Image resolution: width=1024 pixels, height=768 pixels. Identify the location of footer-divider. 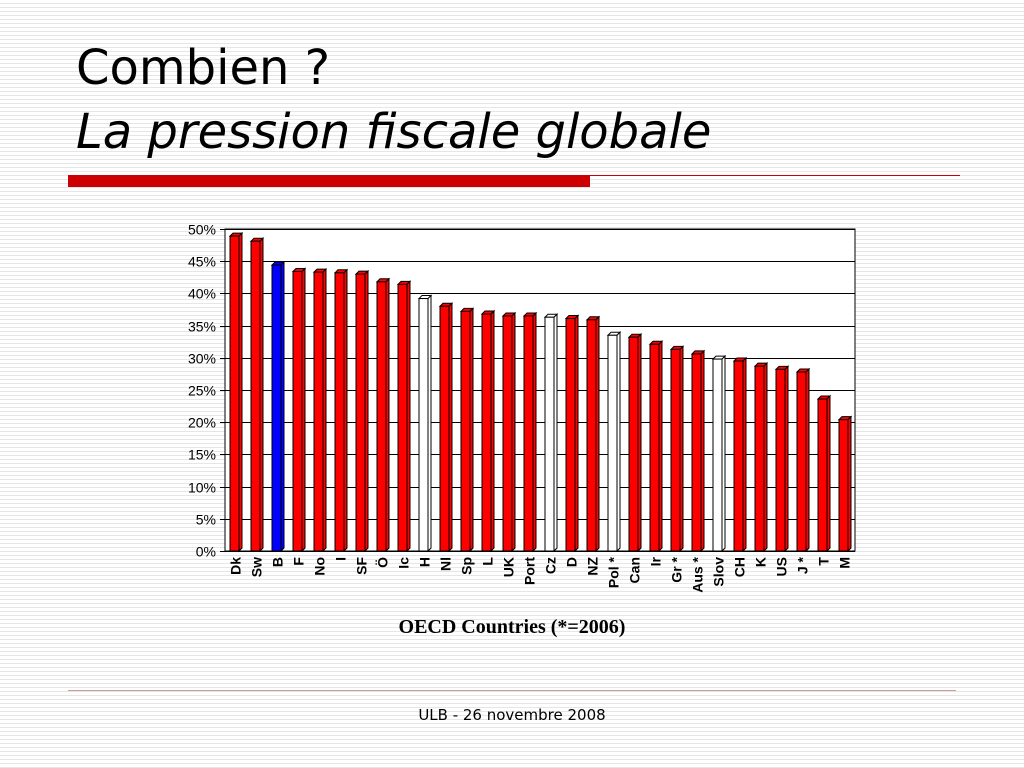
(512, 690).